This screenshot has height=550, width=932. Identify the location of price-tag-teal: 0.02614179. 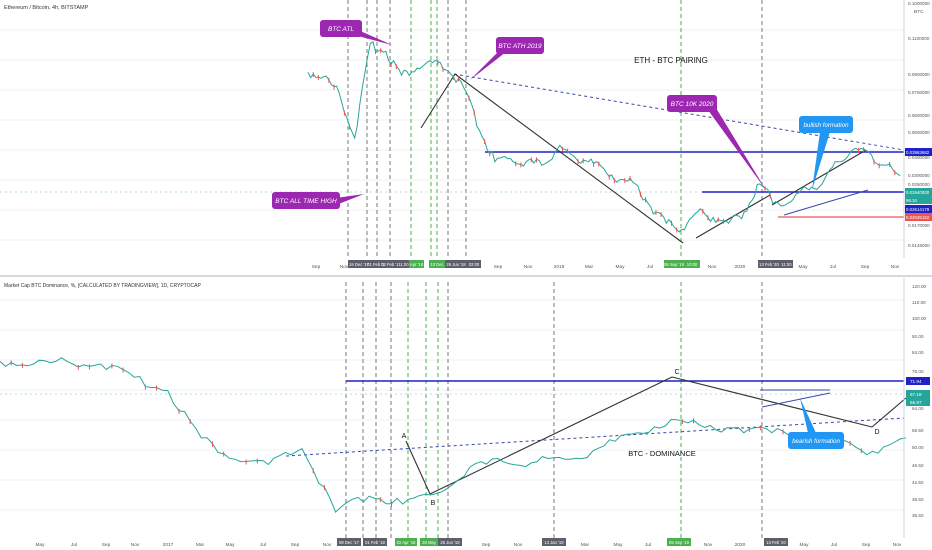
(918, 209).